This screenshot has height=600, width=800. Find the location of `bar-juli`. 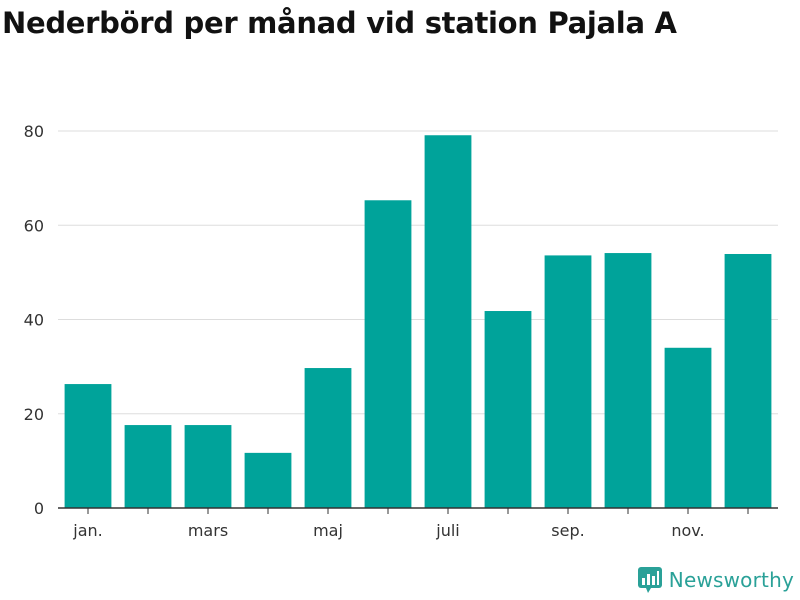

bar-juli is located at coordinates (448, 321).